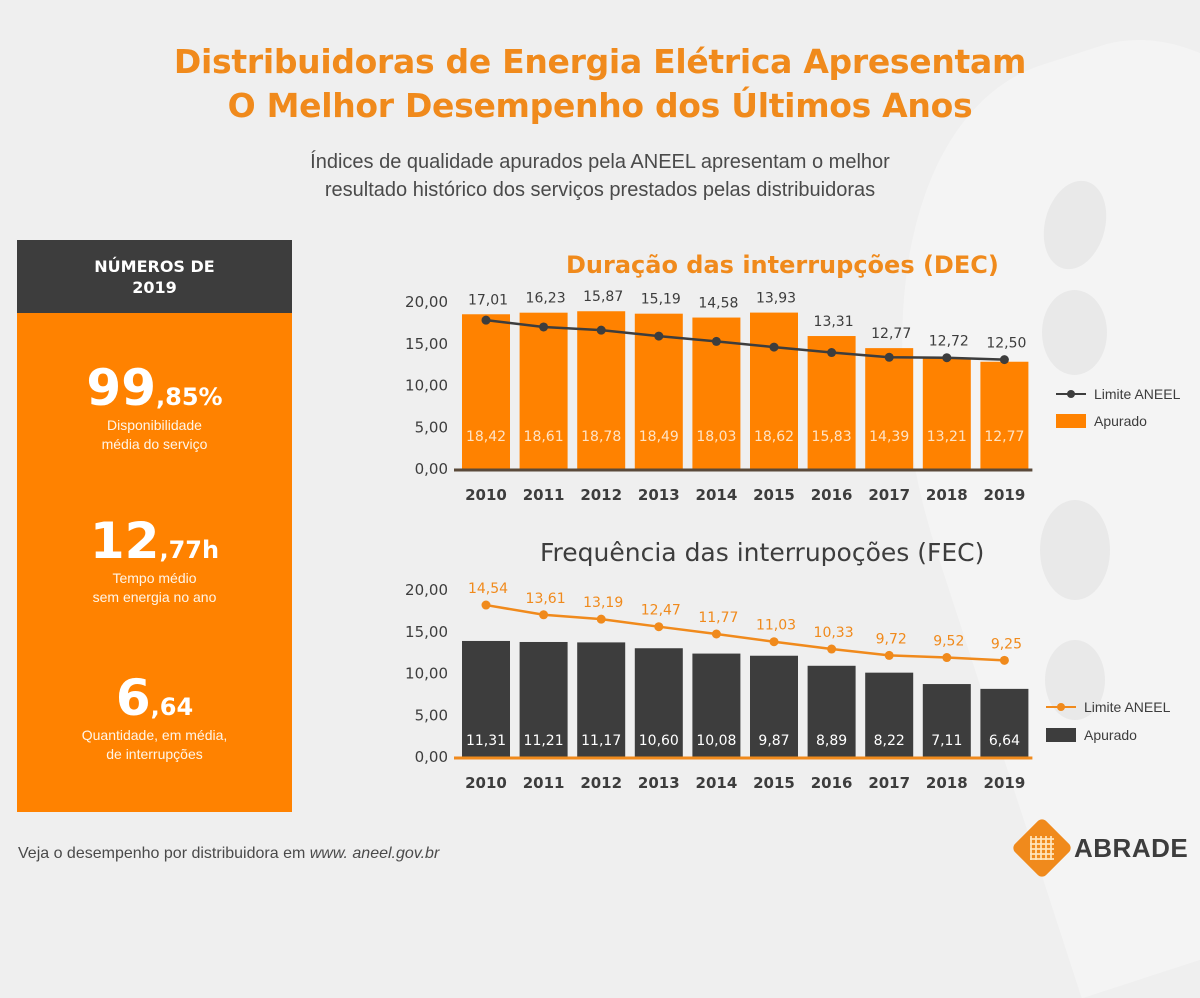  I want to click on abrade-logo-text: ABRADE, so click(1131, 847).